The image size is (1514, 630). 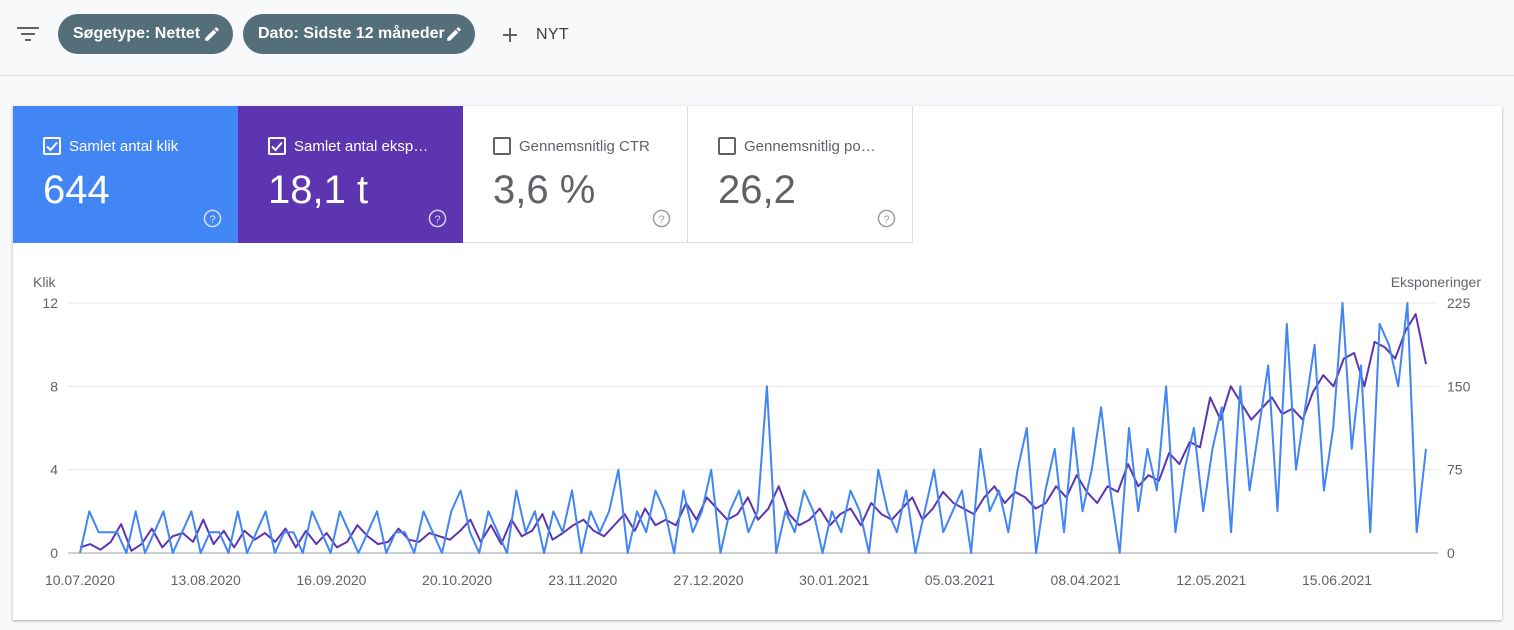 What do you see at coordinates (1455, 470) in the screenshot?
I see `right-tick-label: 75` at bounding box center [1455, 470].